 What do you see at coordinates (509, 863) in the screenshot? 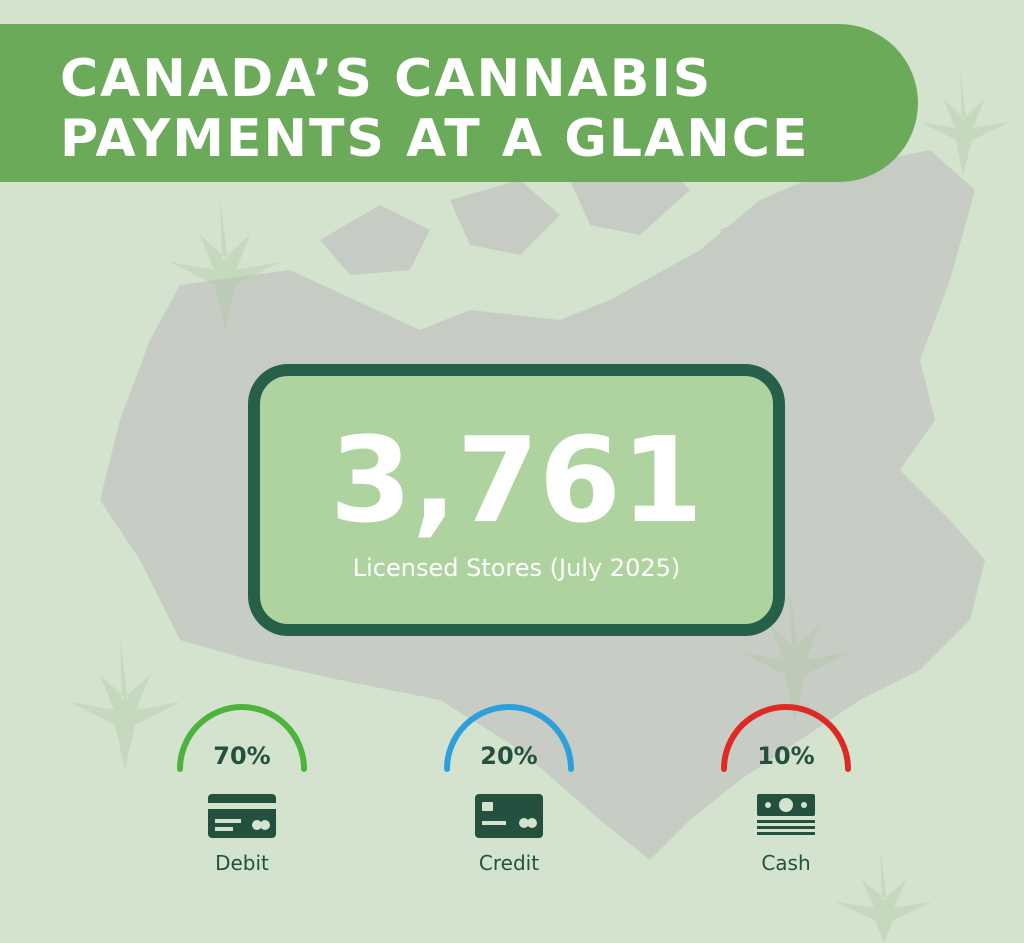
I see `credit-label: Credit` at bounding box center [509, 863].